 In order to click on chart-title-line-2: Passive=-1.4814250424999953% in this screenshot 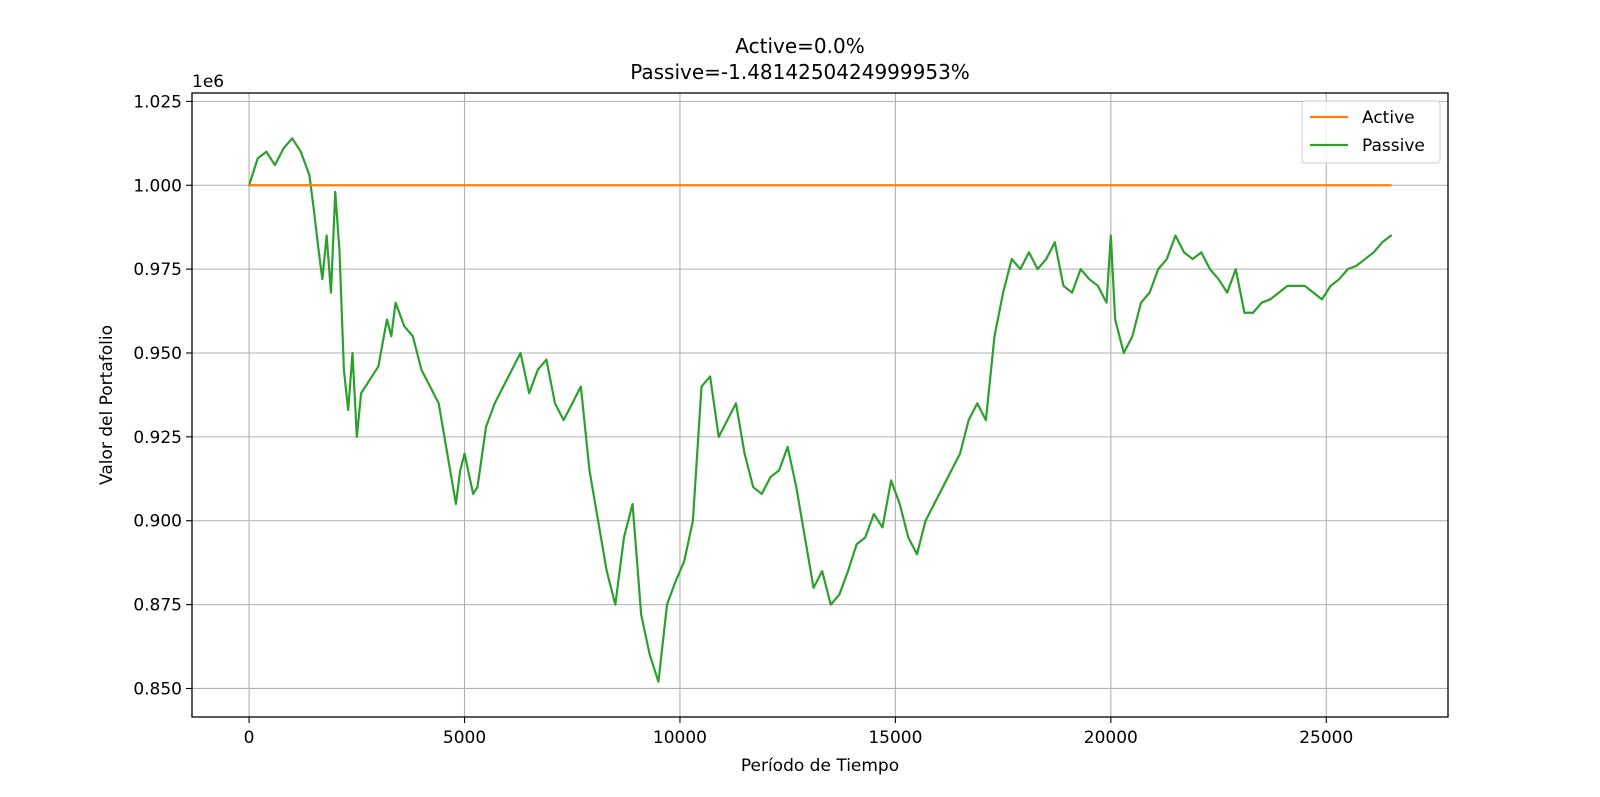, I will do `click(800, 72)`.